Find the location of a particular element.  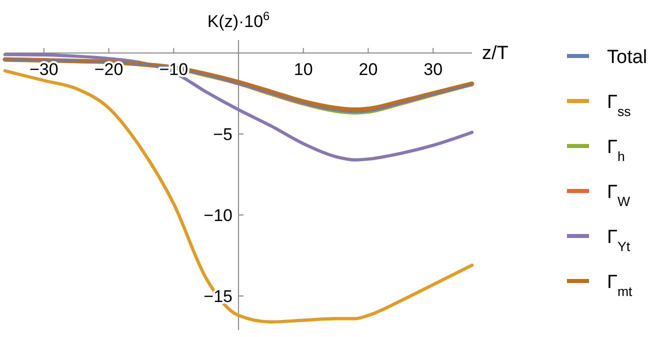

x-tick-label: 10 is located at coordinates (303, 69).